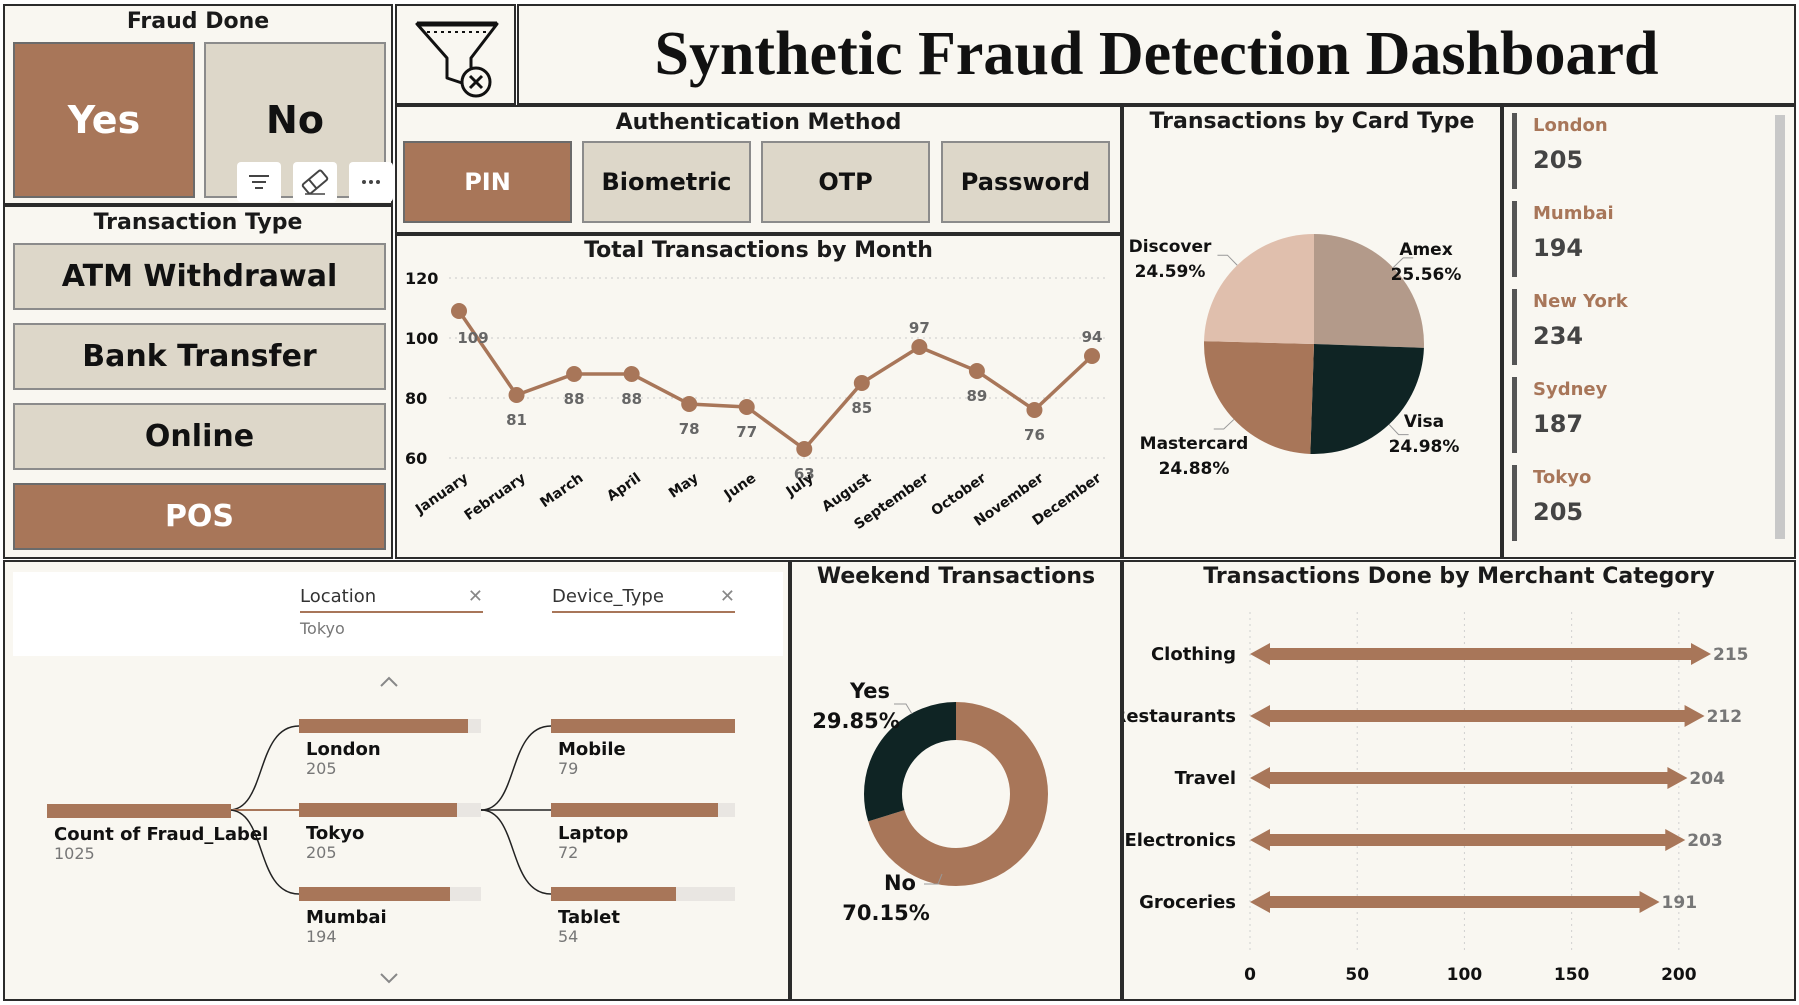 This screenshot has width=1799, height=1005. I want to click on data-label: 94, so click(1092, 337).